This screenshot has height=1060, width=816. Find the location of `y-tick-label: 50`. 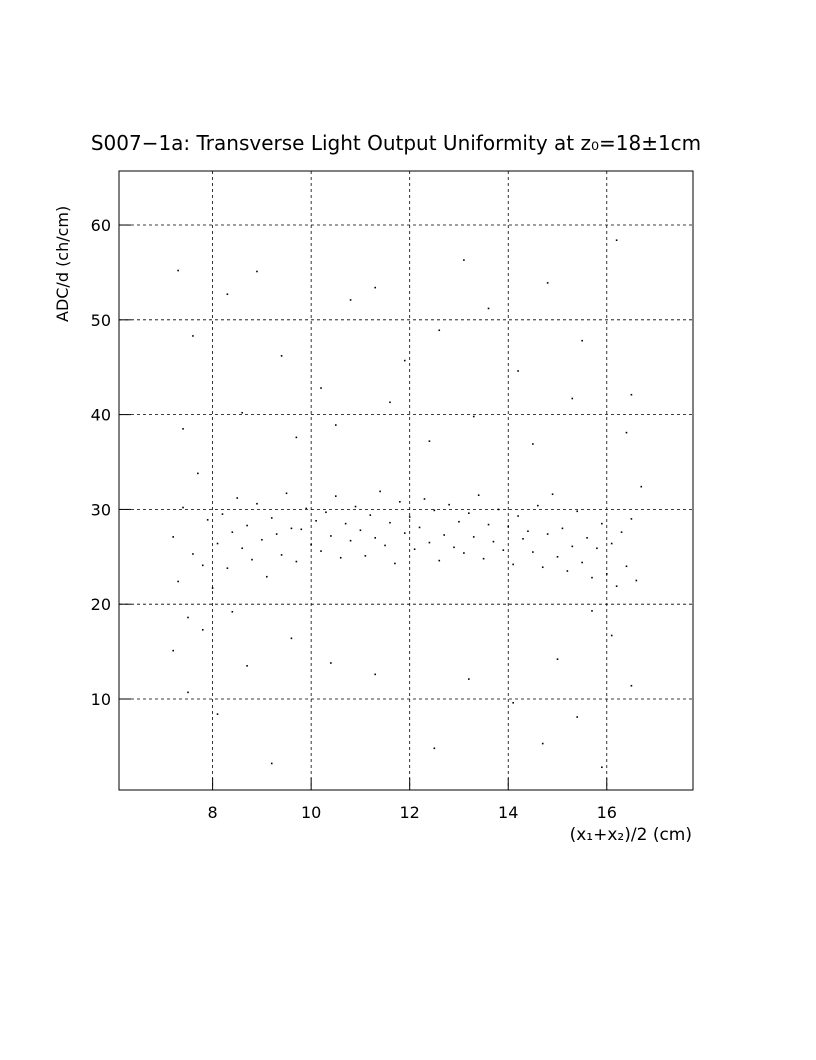

y-tick-label: 50 is located at coordinates (101, 320).